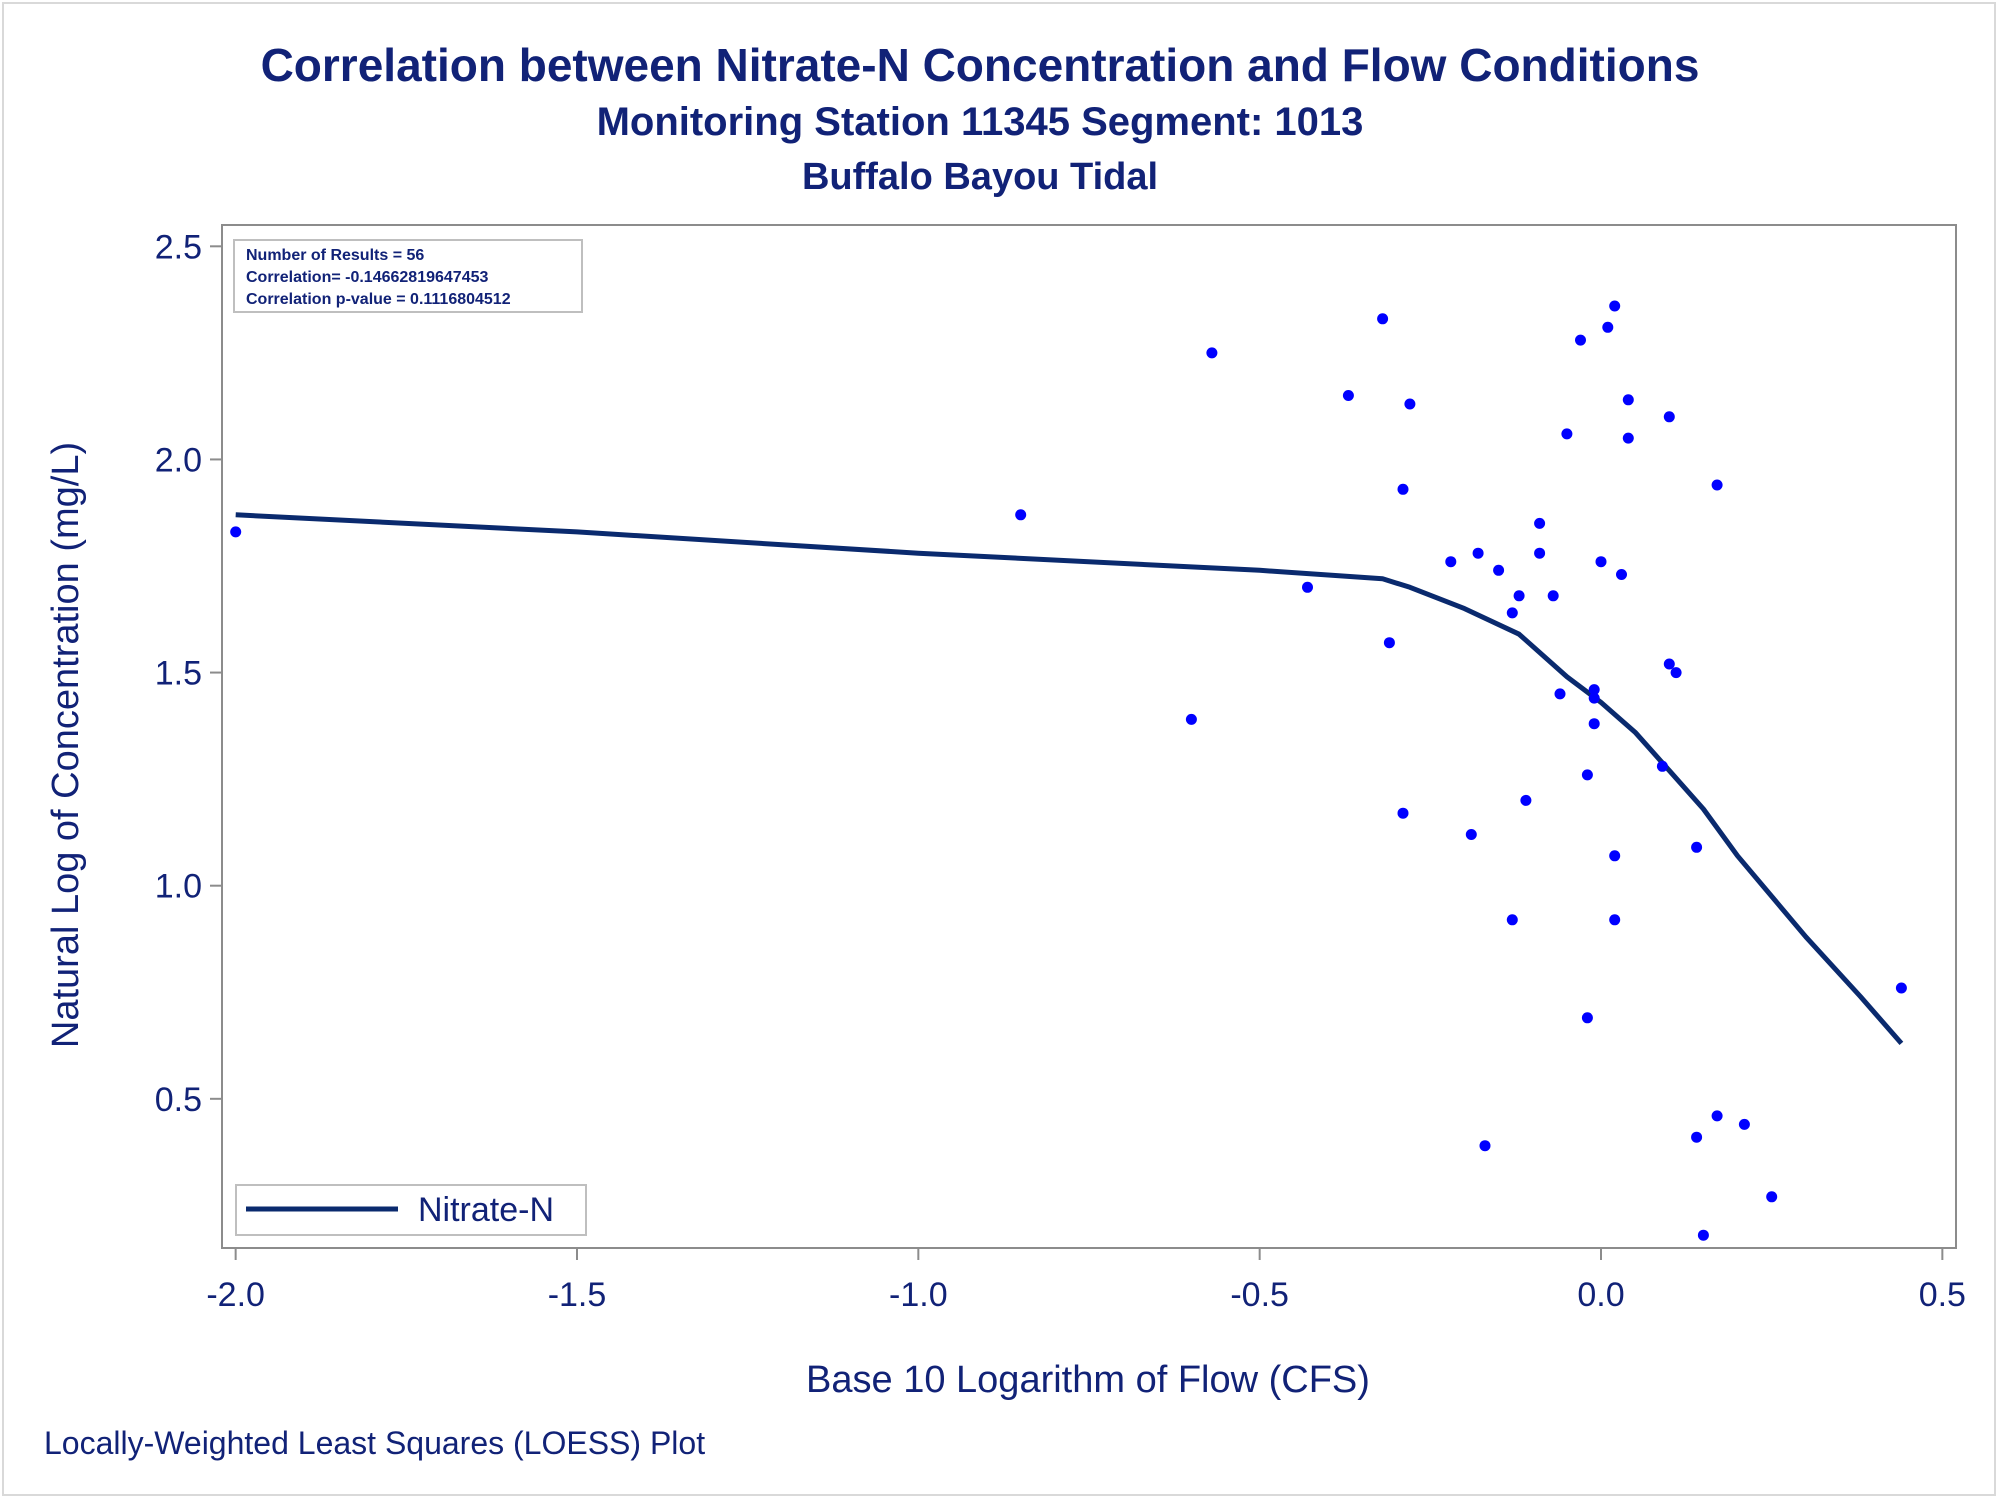 This screenshot has height=1500, width=2000. I want to click on stats-line-count: Number of Results = 56, so click(335, 255).